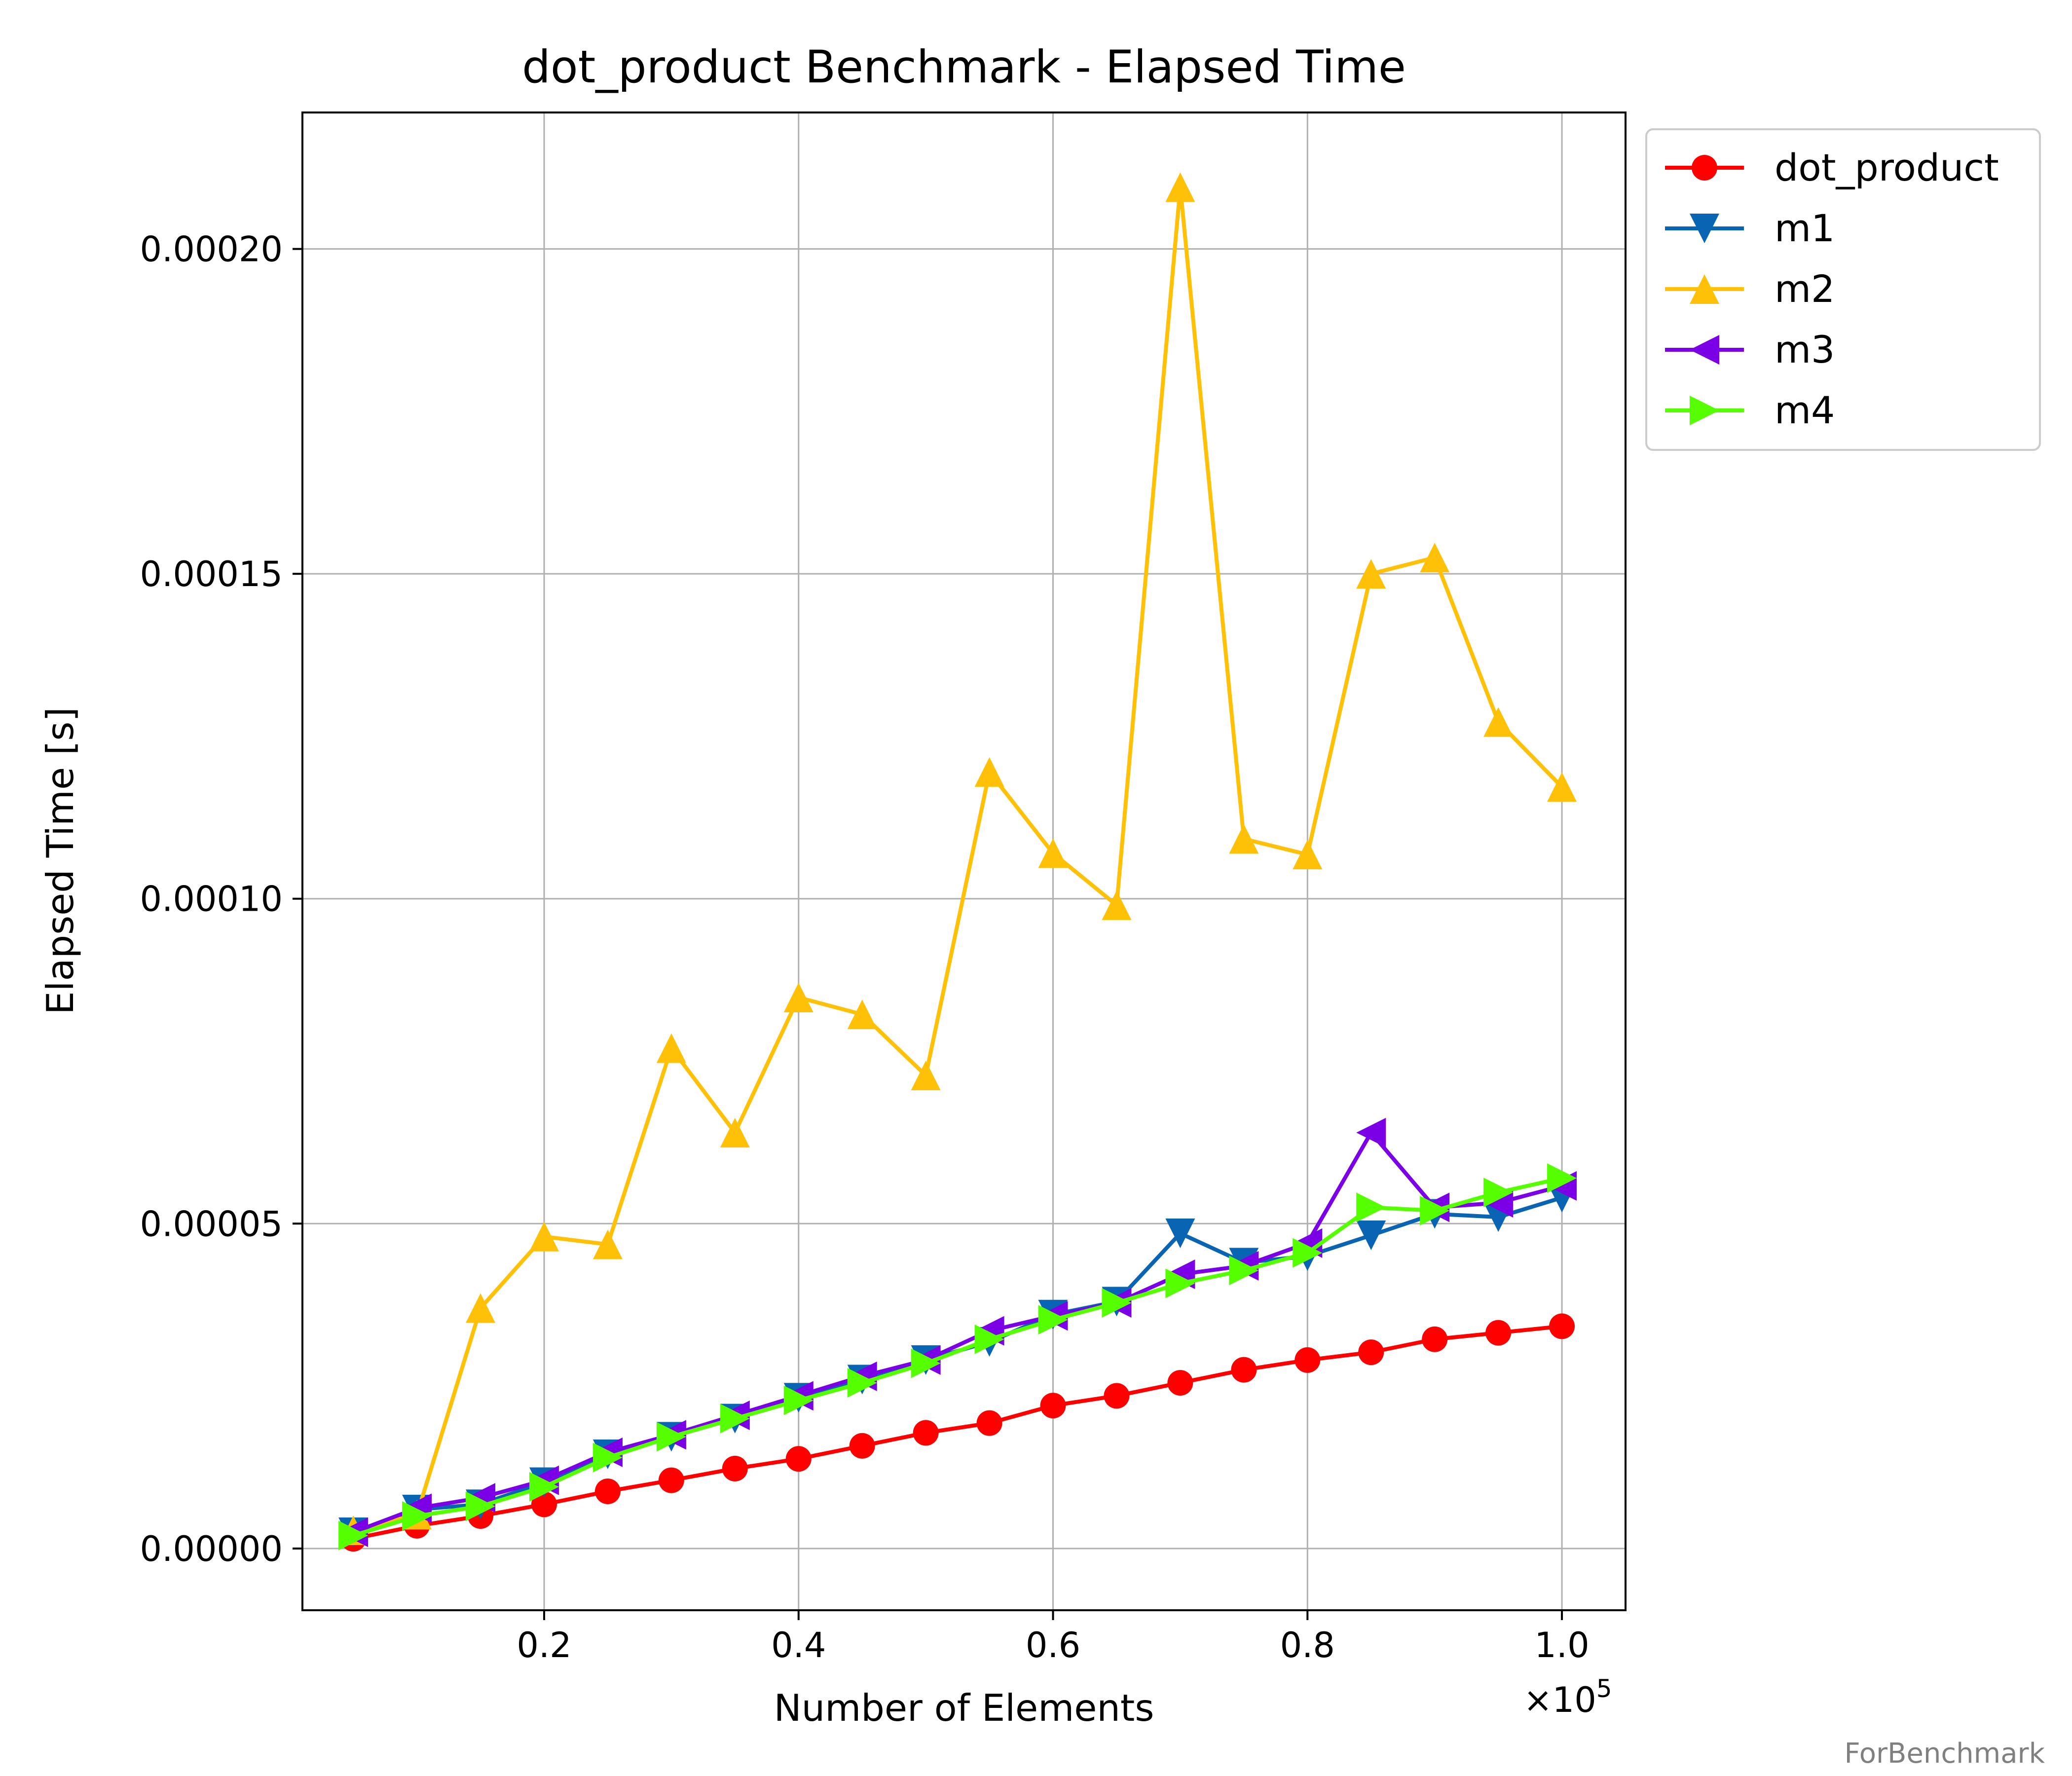  What do you see at coordinates (964, 67) in the screenshot?
I see `chart-title: dot_product Benchmark - Elapsed Time` at bounding box center [964, 67].